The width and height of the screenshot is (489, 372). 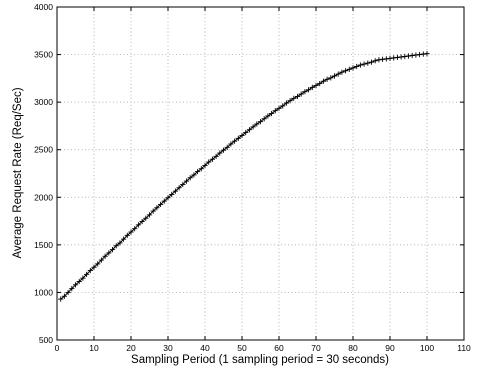 I want to click on y-axis-label: Average Request Rate (Req/Sec), so click(x=18, y=172).